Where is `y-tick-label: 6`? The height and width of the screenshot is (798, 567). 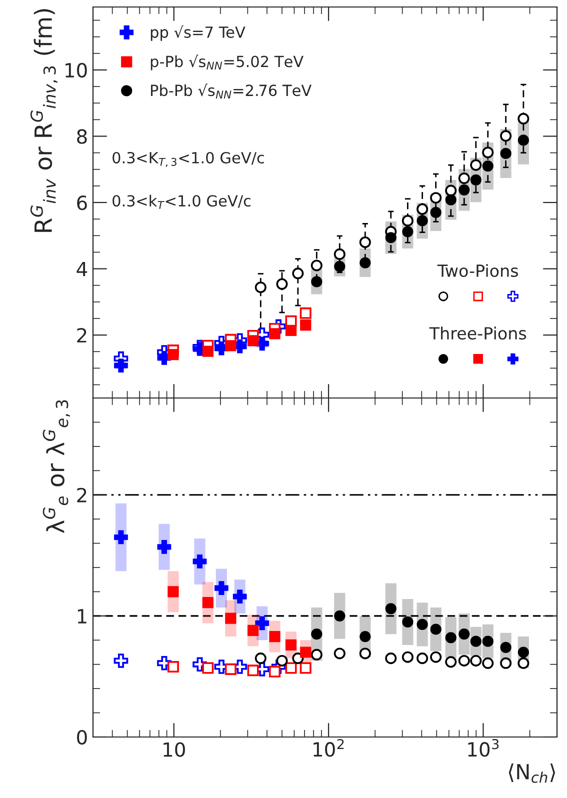 y-tick-label: 6 is located at coordinates (82, 202).